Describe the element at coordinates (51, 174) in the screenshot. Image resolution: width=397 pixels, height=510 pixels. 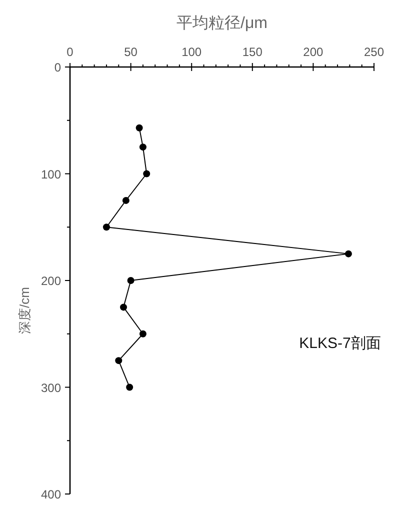
I see `y-tick-label: 100` at that location.